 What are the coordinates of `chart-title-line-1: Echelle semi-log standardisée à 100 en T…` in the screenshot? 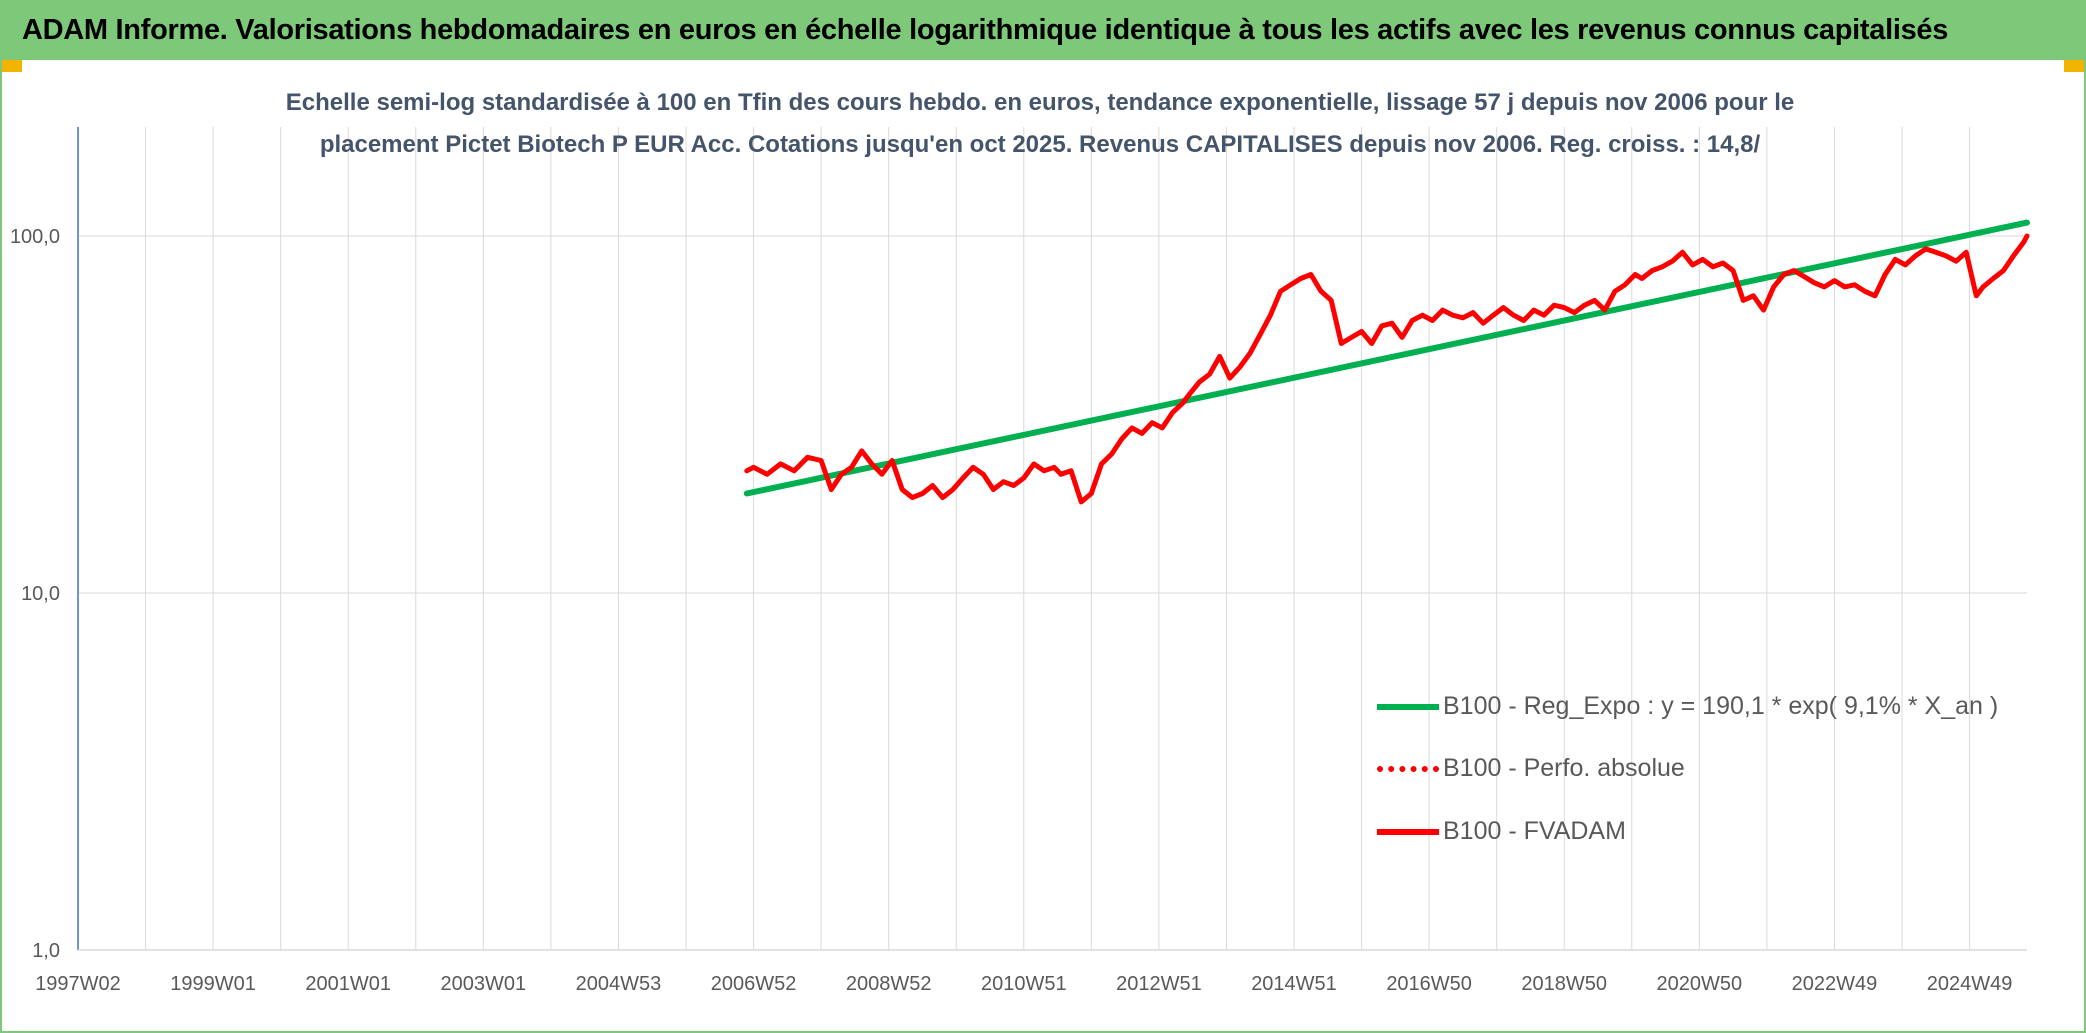 It's located at (1040, 102).